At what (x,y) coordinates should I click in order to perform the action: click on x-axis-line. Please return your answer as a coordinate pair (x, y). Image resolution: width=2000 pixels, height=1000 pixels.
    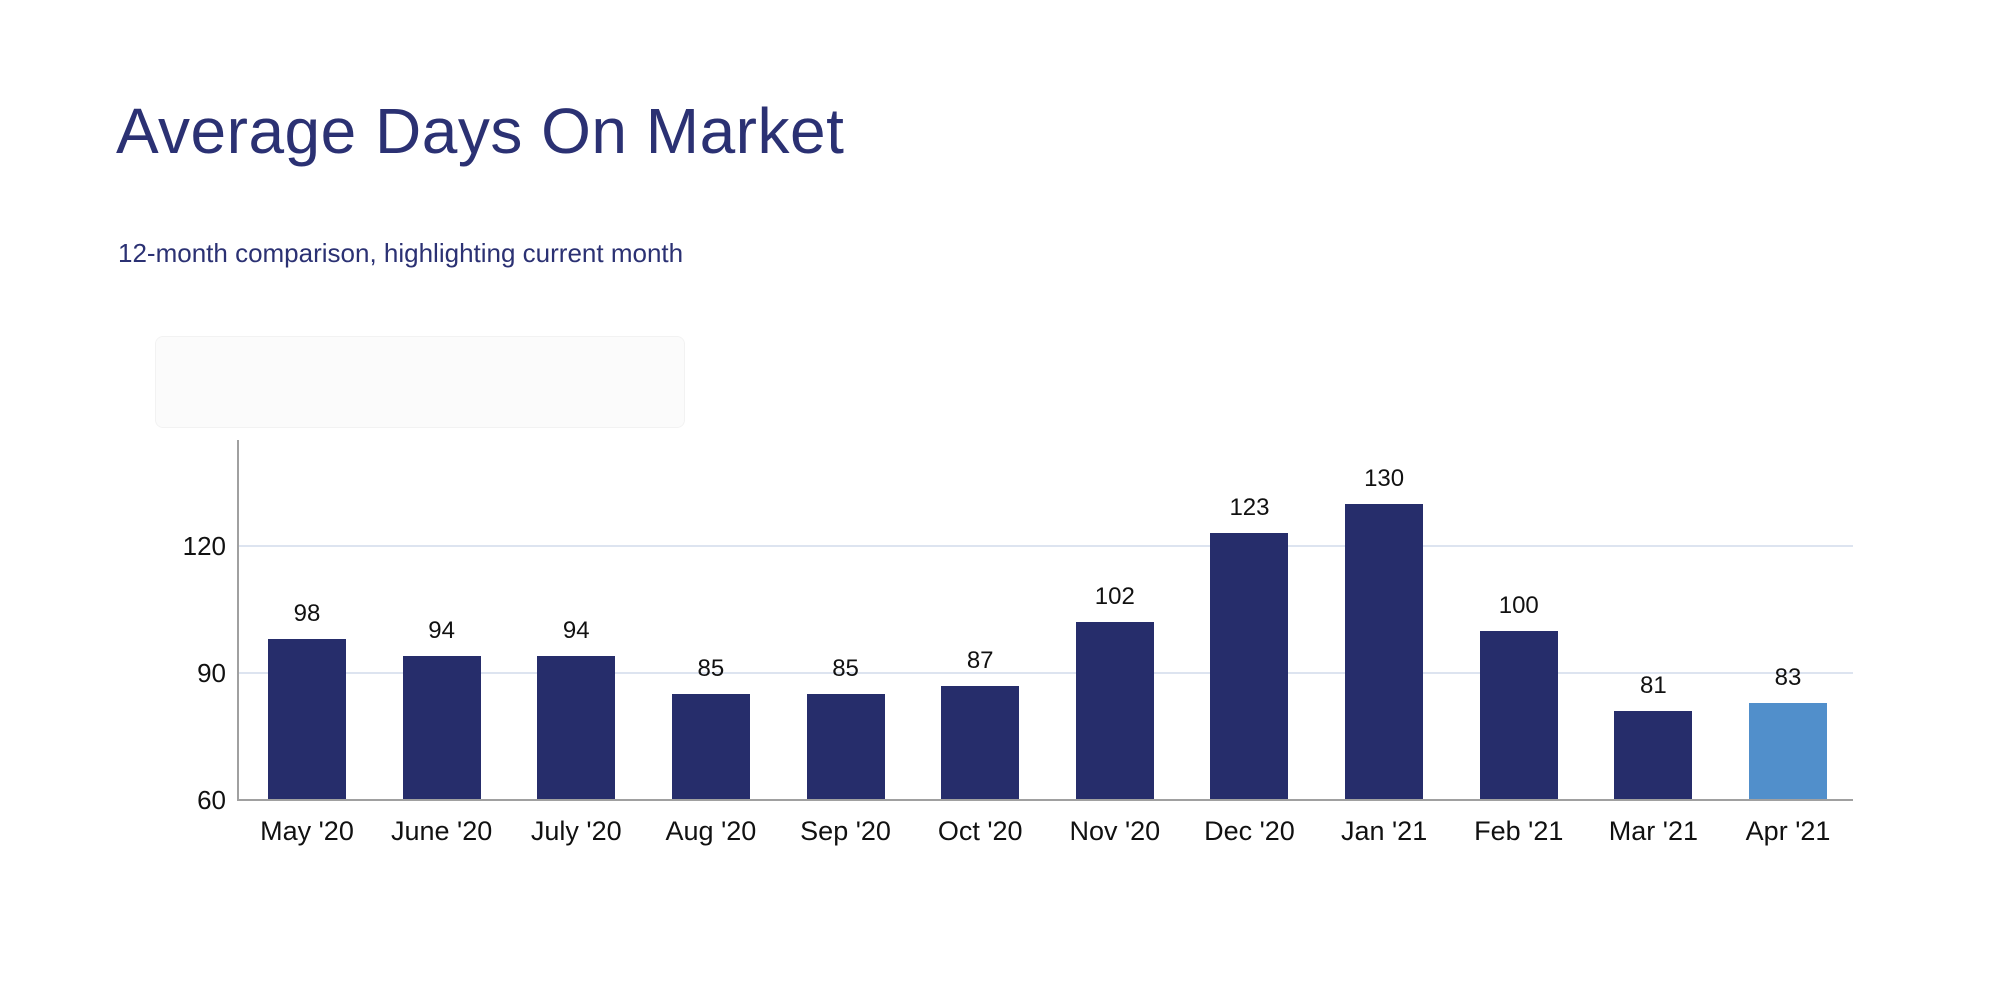
    Looking at the image, I should click on (1045, 800).